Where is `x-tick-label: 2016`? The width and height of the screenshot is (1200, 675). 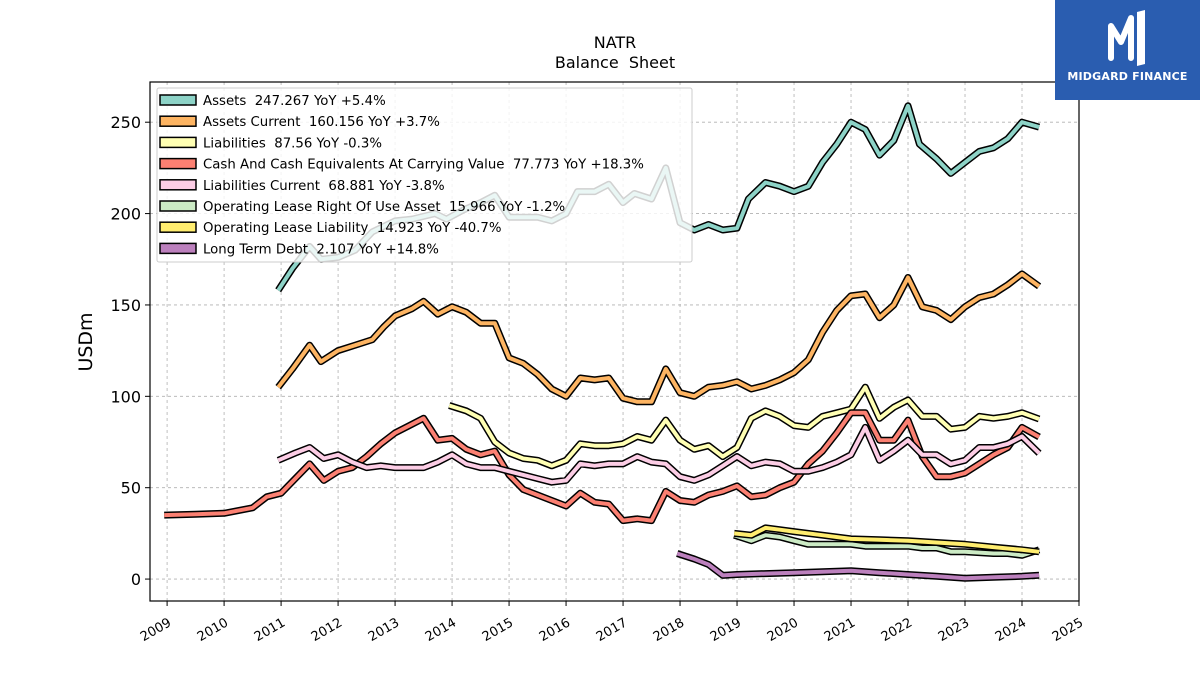 x-tick-label: 2016 is located at coordinates (555, 630).